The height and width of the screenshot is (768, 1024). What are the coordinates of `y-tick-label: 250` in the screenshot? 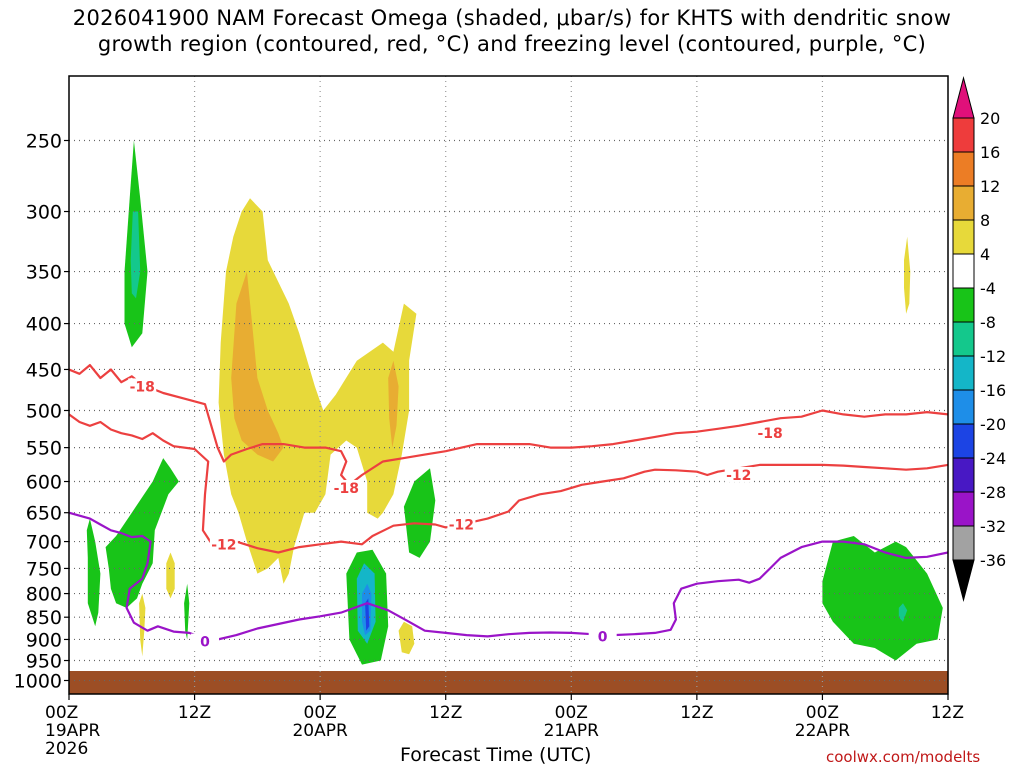 It's located at (44, 142).